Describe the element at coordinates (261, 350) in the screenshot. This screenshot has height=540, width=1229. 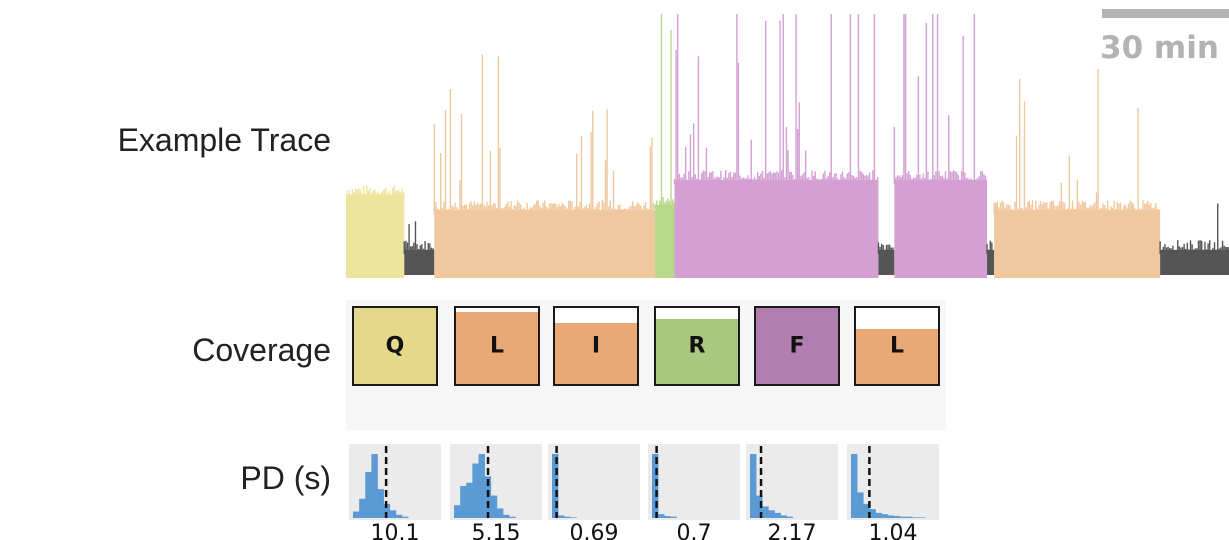
I see `coverage-label: Coverage` at that location.